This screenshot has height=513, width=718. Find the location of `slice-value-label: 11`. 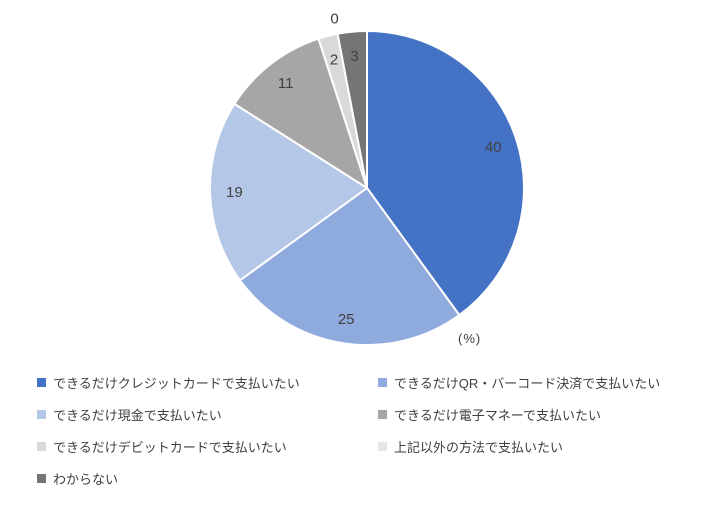

slice-value-label: 11 is located at coordinates (286, 83).